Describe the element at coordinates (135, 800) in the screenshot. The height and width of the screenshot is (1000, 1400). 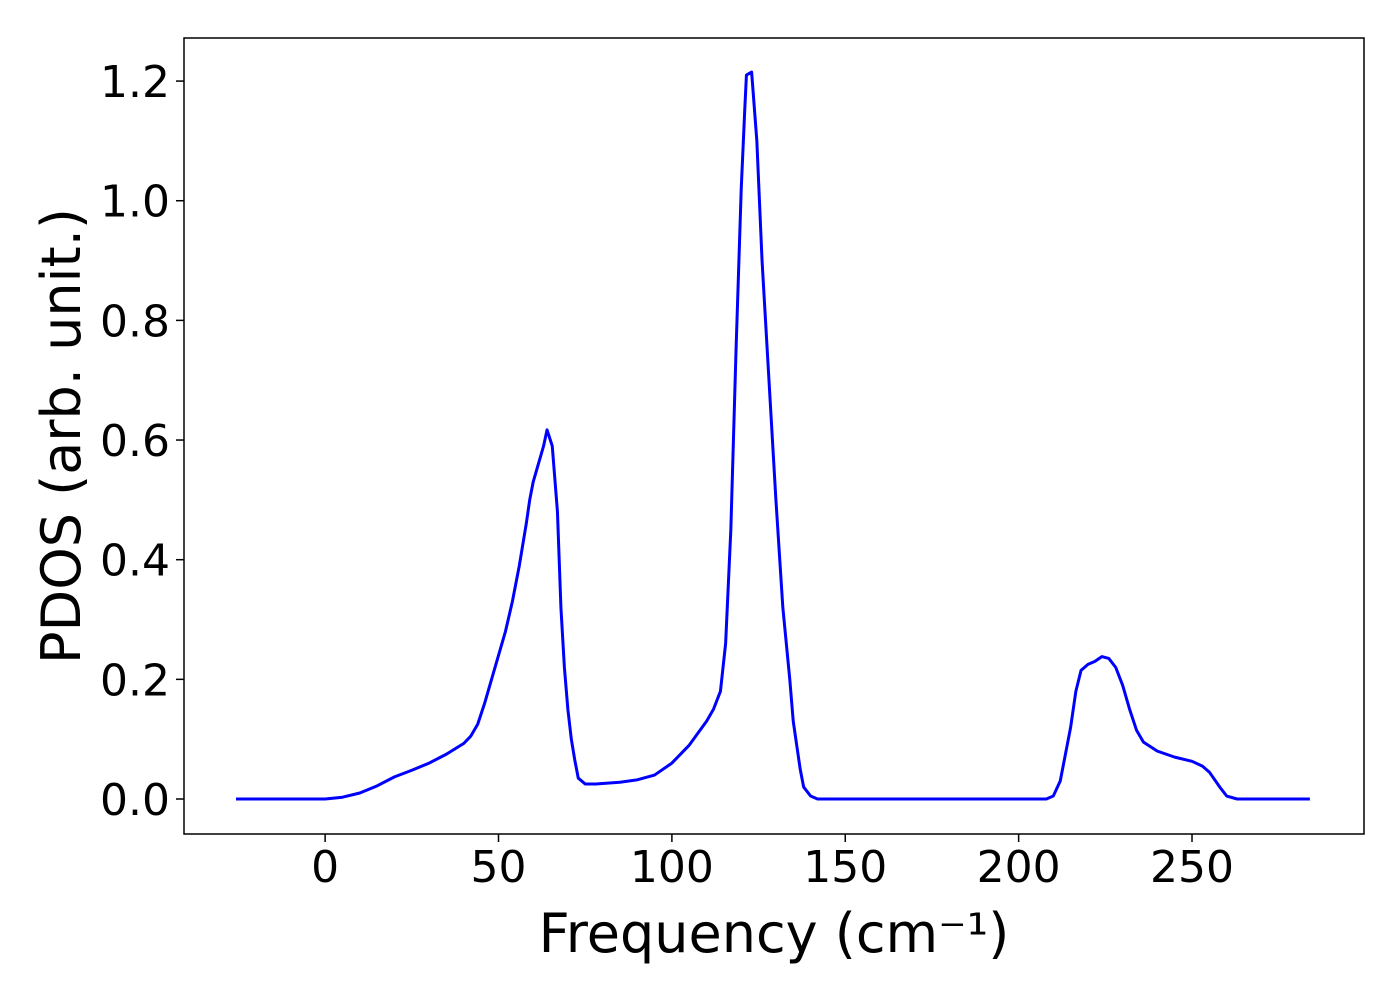
I see `y-tick-label: 0.0` at that location.